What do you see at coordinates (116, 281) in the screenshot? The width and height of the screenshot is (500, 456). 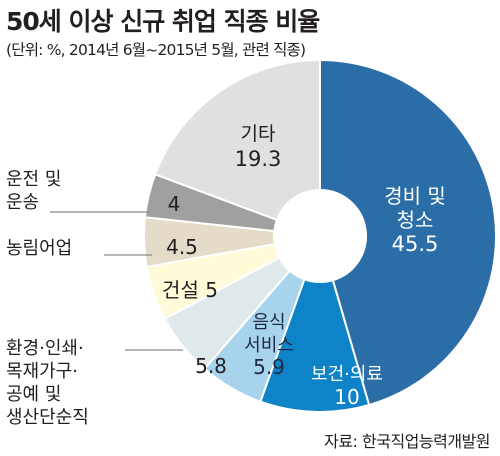 I see `leader-lines` at bounding box center [116, 281].